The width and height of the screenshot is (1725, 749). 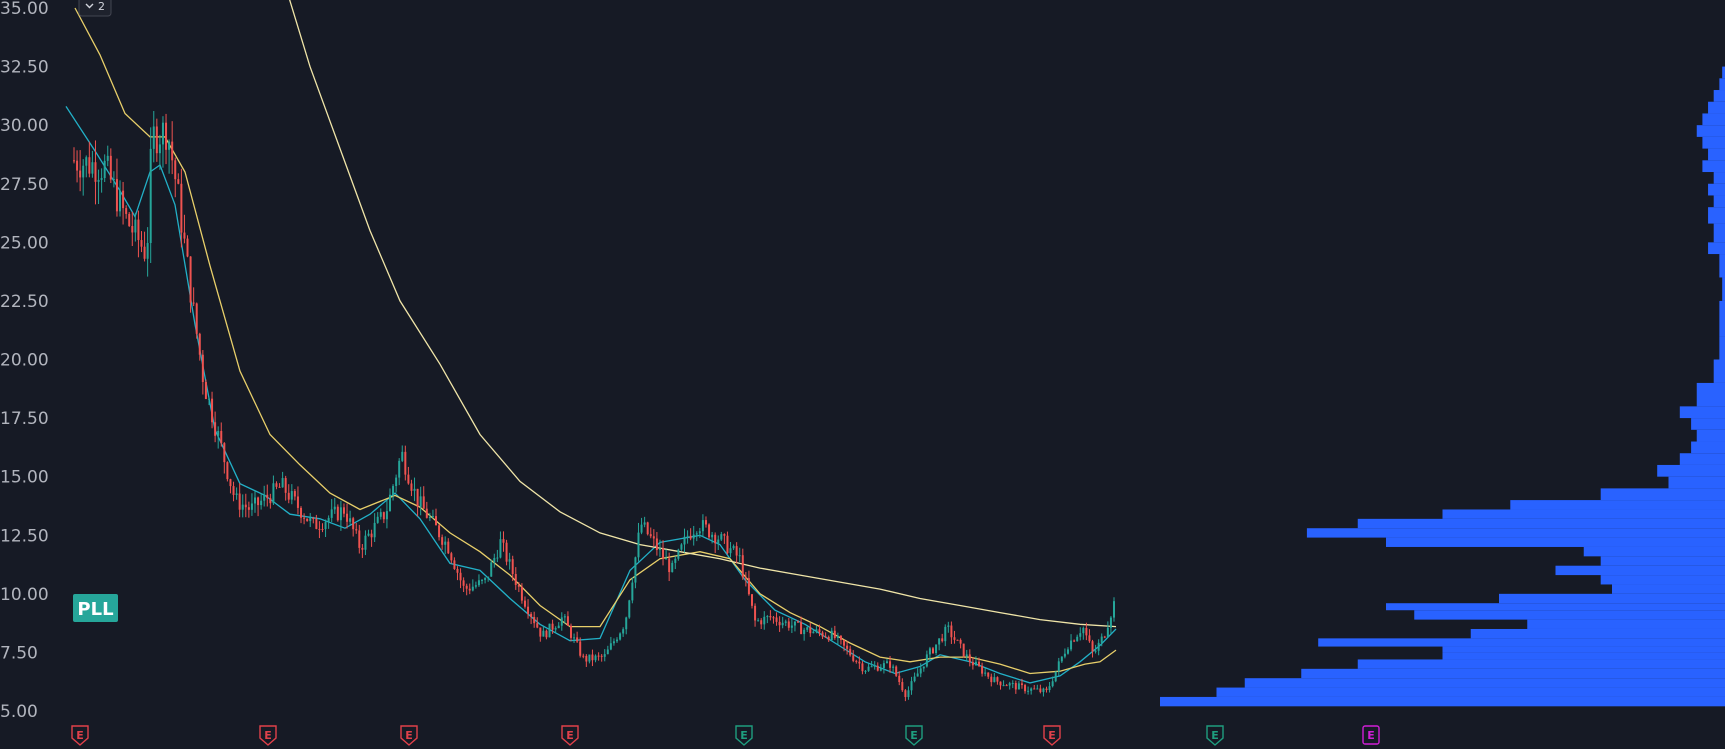 I want to click on y-tick-label: 22.50, so click(x=24, y=302).